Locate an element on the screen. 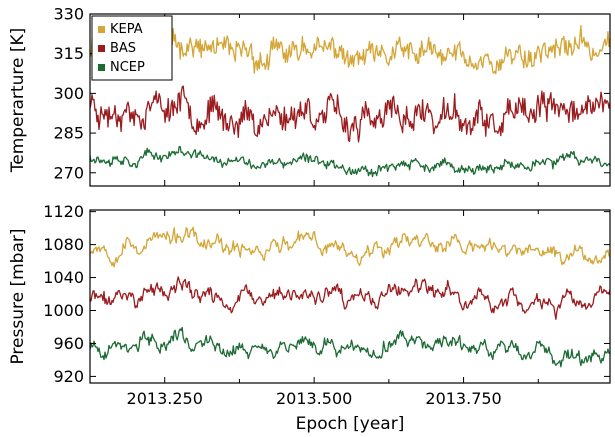 The width and height of the screenshot is (615, 437). pressure-y-tick-label: 1040 is located at coordinates (63, 277).